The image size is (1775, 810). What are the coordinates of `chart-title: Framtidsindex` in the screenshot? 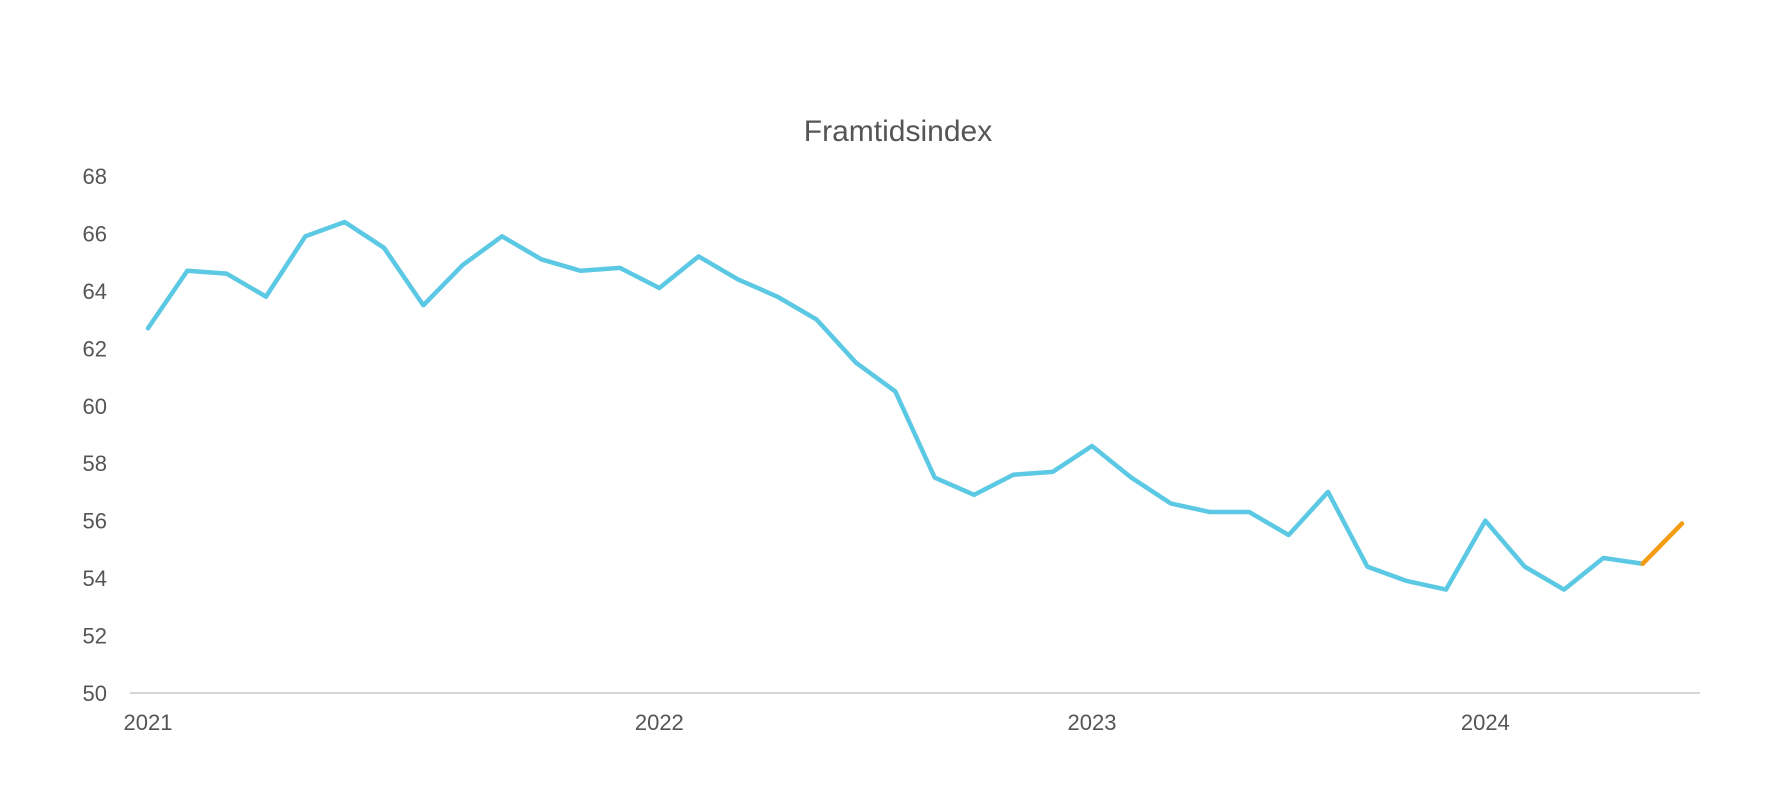 It's located at (898, 131).